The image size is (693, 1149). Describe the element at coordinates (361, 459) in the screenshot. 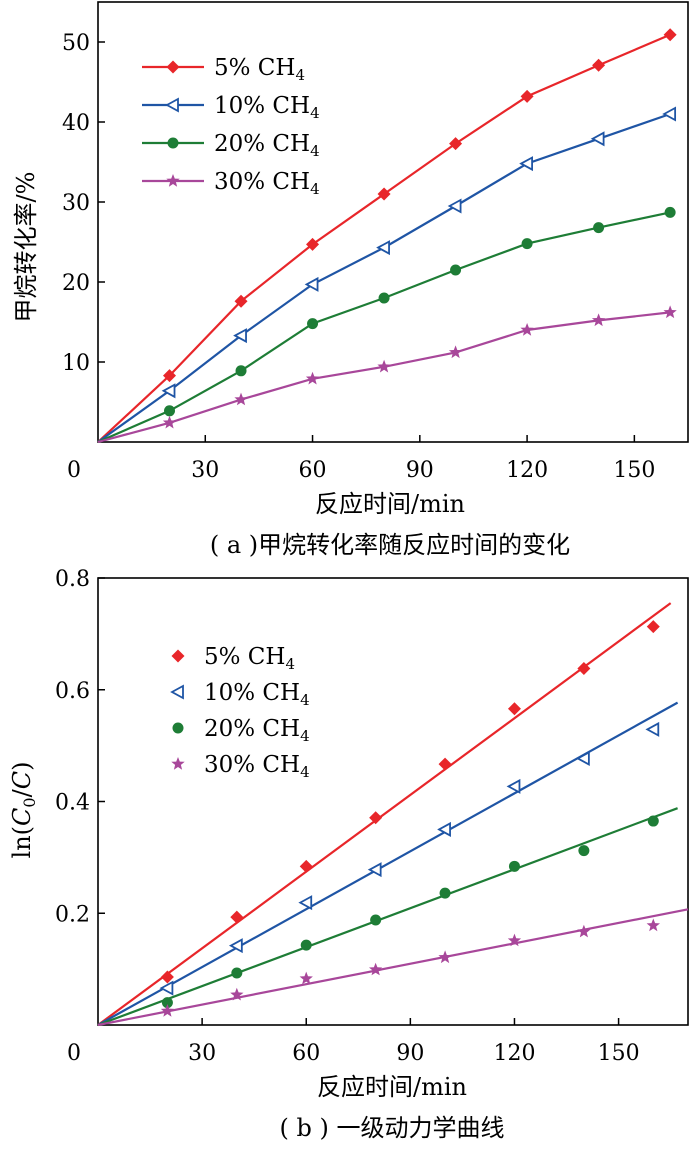

I see `chart-a-x-ticks: 0 30 60 90 120 150` at that location.